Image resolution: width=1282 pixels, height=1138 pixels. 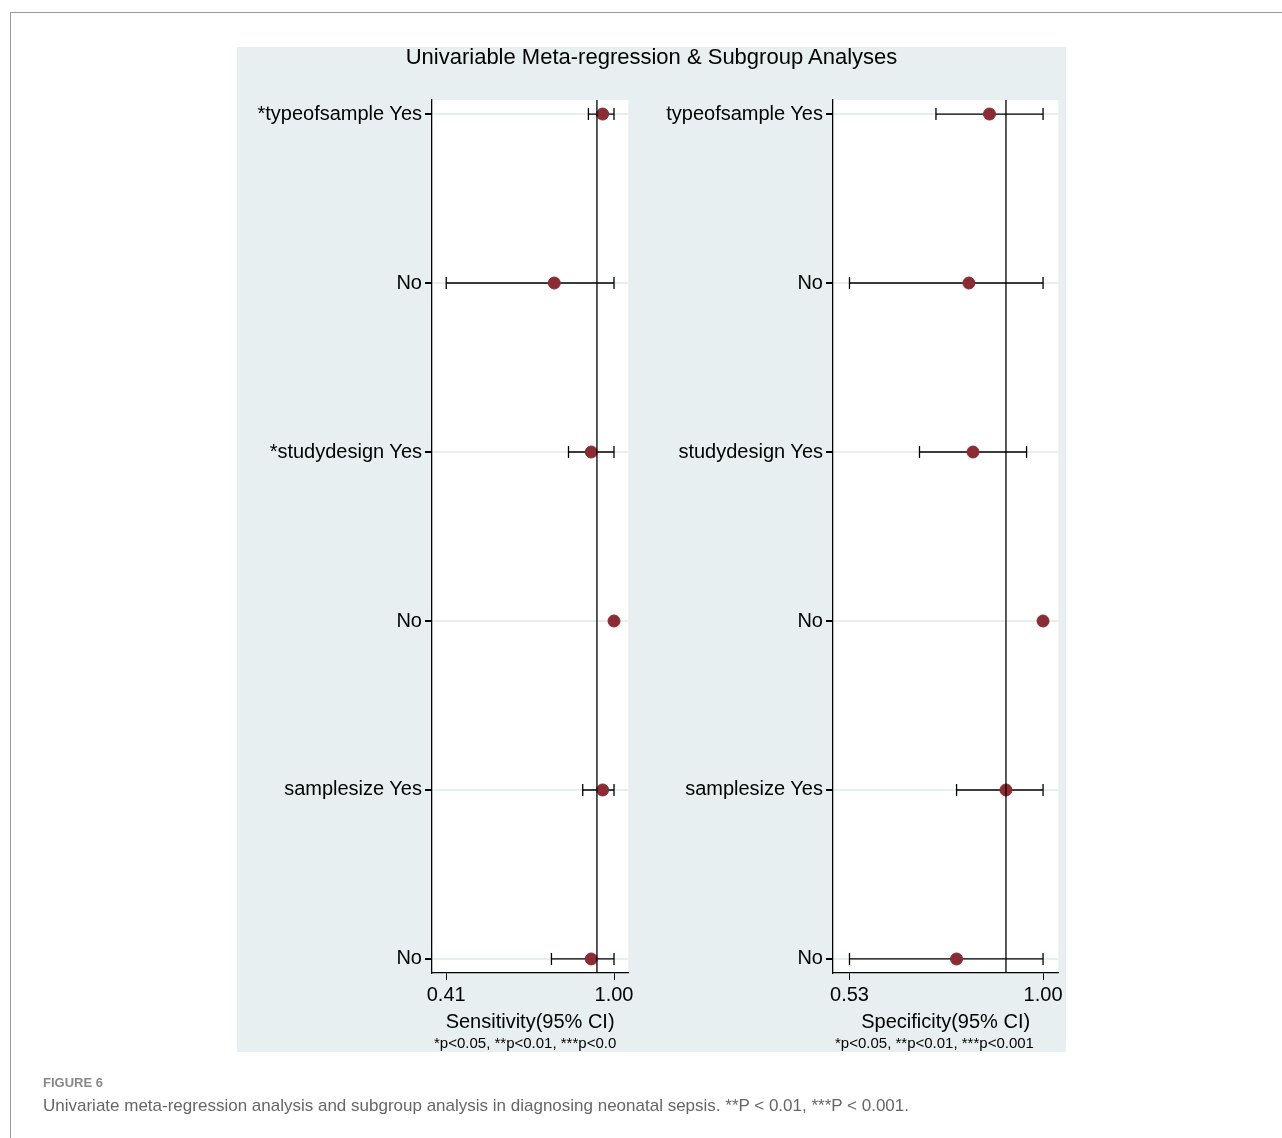 I want to click on x-axis-title: Sensitivity(95% CI), so click(x=530, y=1020).